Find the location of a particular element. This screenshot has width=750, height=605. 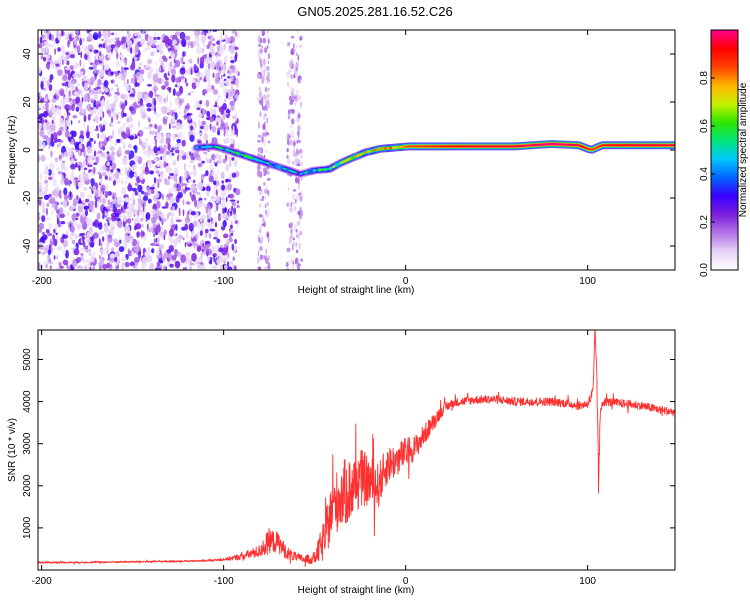

spectrogram-y-axis-label: Frequency (Hz) is located at coordinates (12, 150).